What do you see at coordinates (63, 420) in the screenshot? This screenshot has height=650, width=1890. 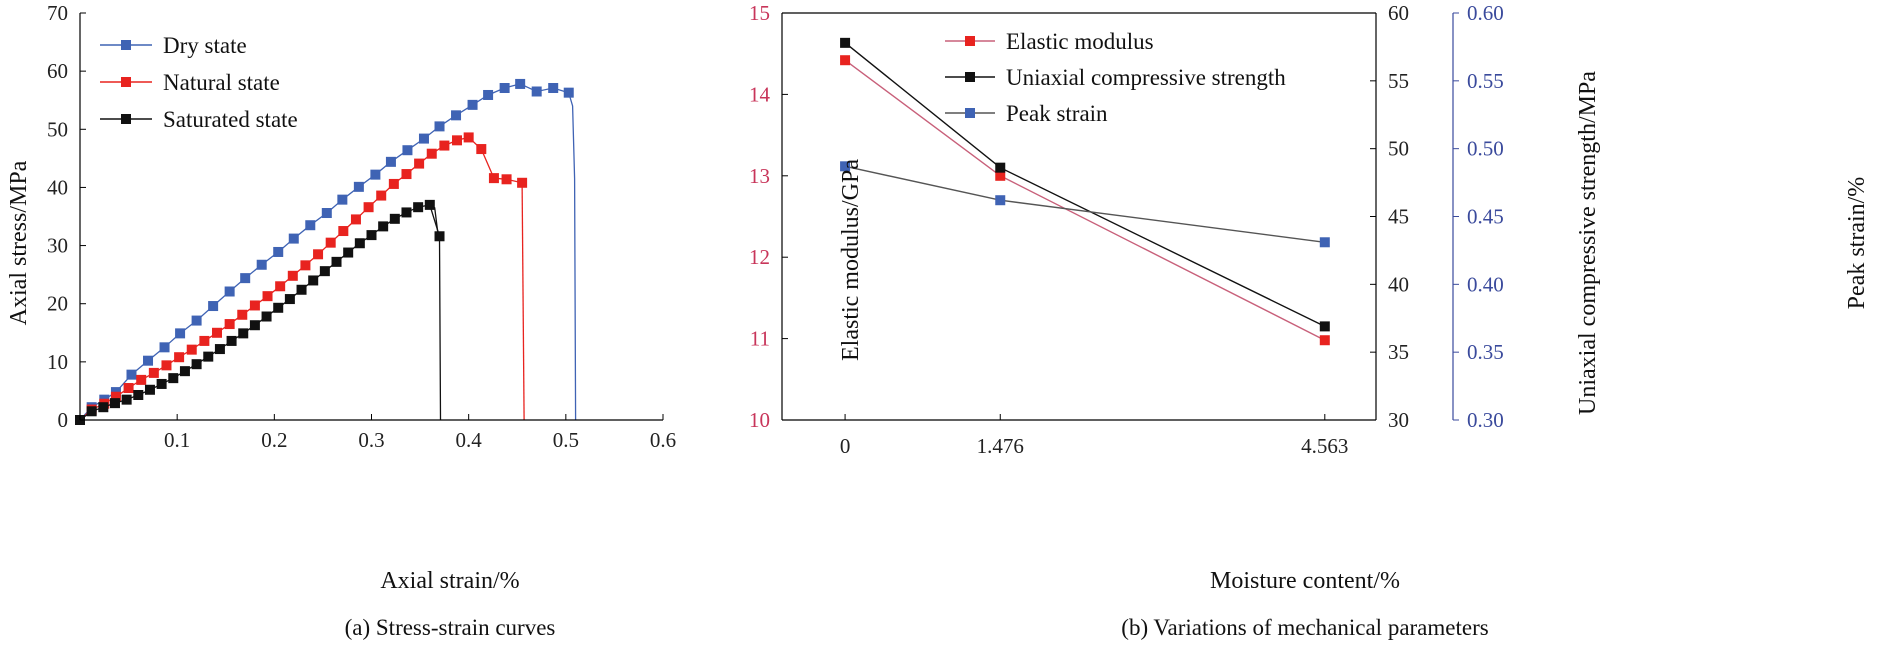 I see `panel-a-y-tick-label: 0` at bounding box center [63, 420].